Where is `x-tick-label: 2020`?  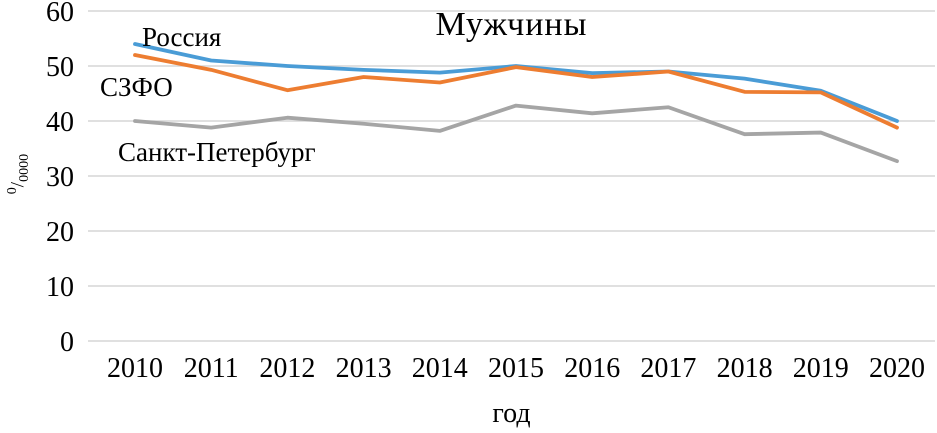 x-tick-label: 2020 is located at coordinates (897, 368).